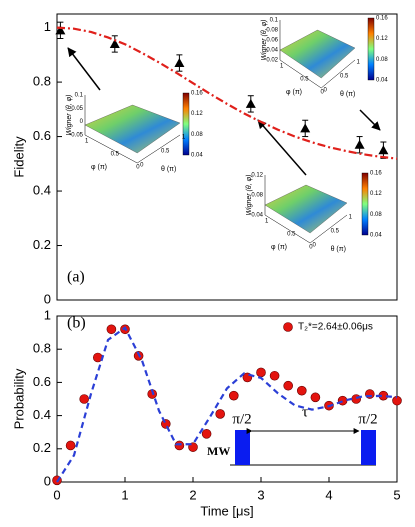  I want to click on delay-label: τ, so click(305, 412).